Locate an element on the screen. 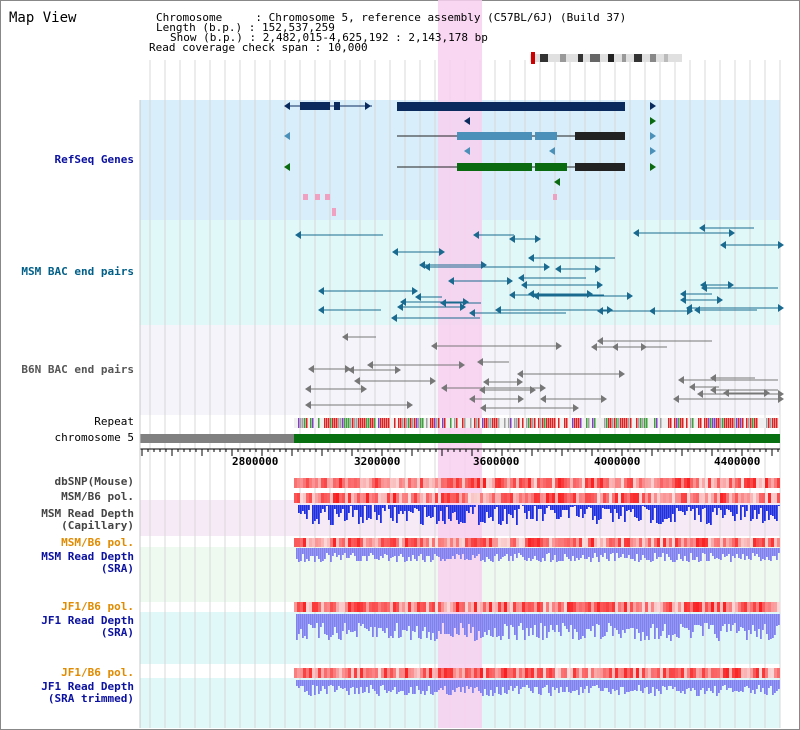 This screenshot has width=800, height=730. track-label-jf1-depth-trimmed: JF1 Read Depth (SRA trimmed) is located at coordinates (87, 693).